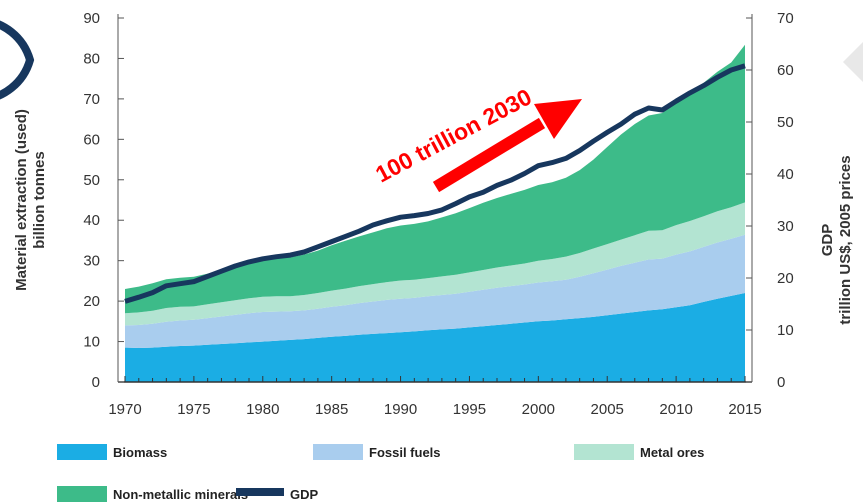 The width and height of the screenshot is (863, 504). What do you see at coordinates (785, 18) in the screenshot?
I see `y-right-tick-label: 70` at bounding box center [785, 18].